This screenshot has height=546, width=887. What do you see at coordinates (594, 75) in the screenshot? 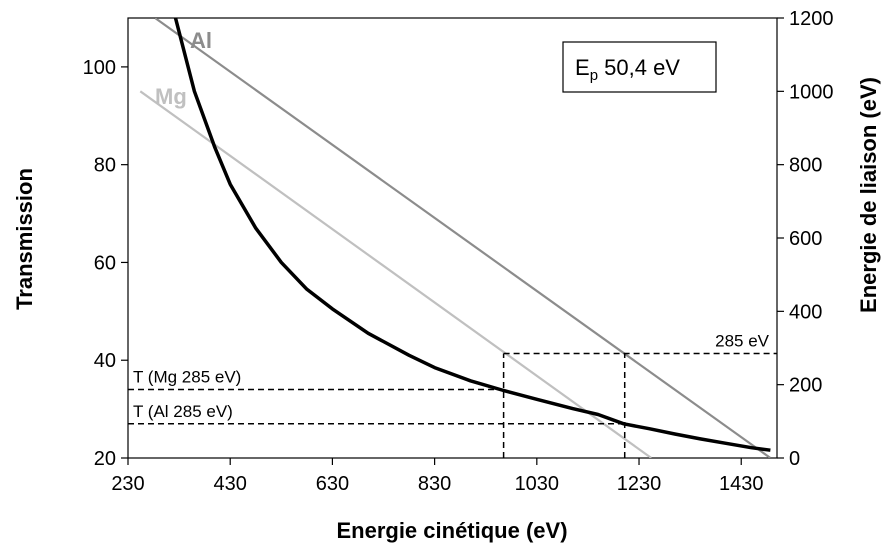
I see `ep-box-sub: p` at bounding box center [594, 75].